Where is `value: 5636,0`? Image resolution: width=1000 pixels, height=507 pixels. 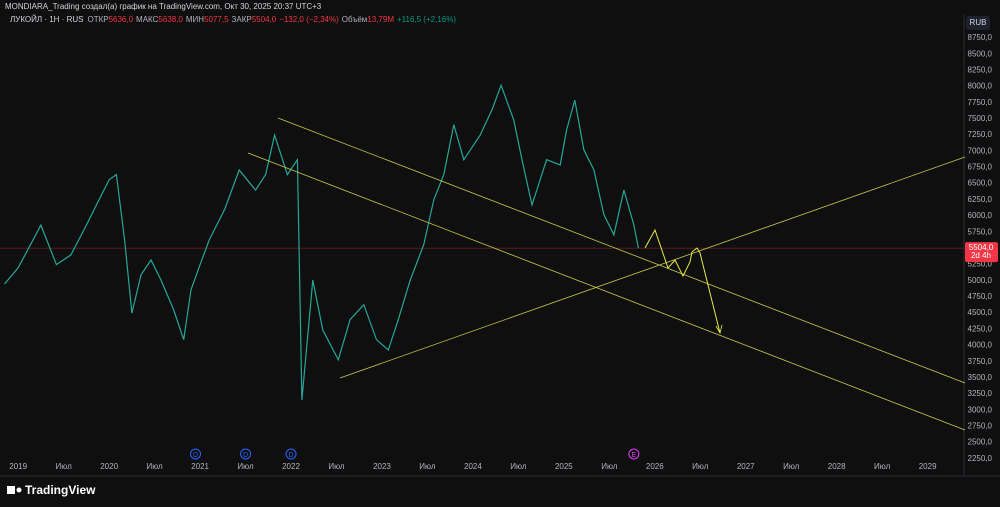 value: 5636,0 is located at coordinates (121, 19).